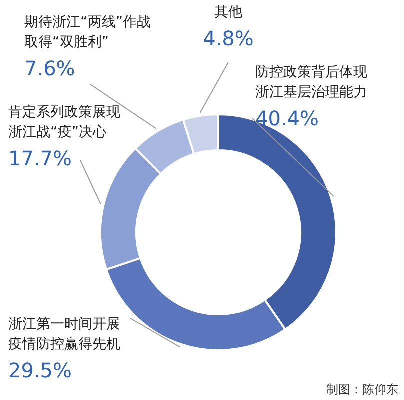 This screenshot has width=404, height=400. I want to click on data-label: 17.7%, so click(40, 158).